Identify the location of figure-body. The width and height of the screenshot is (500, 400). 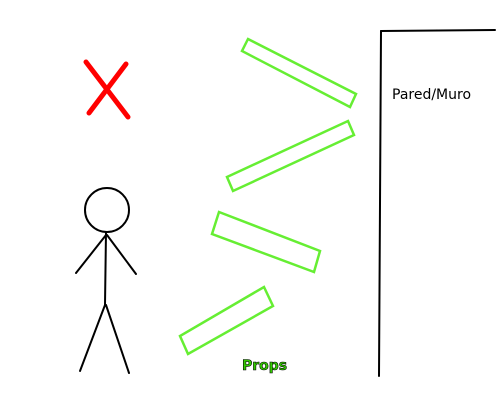
(105, 268).